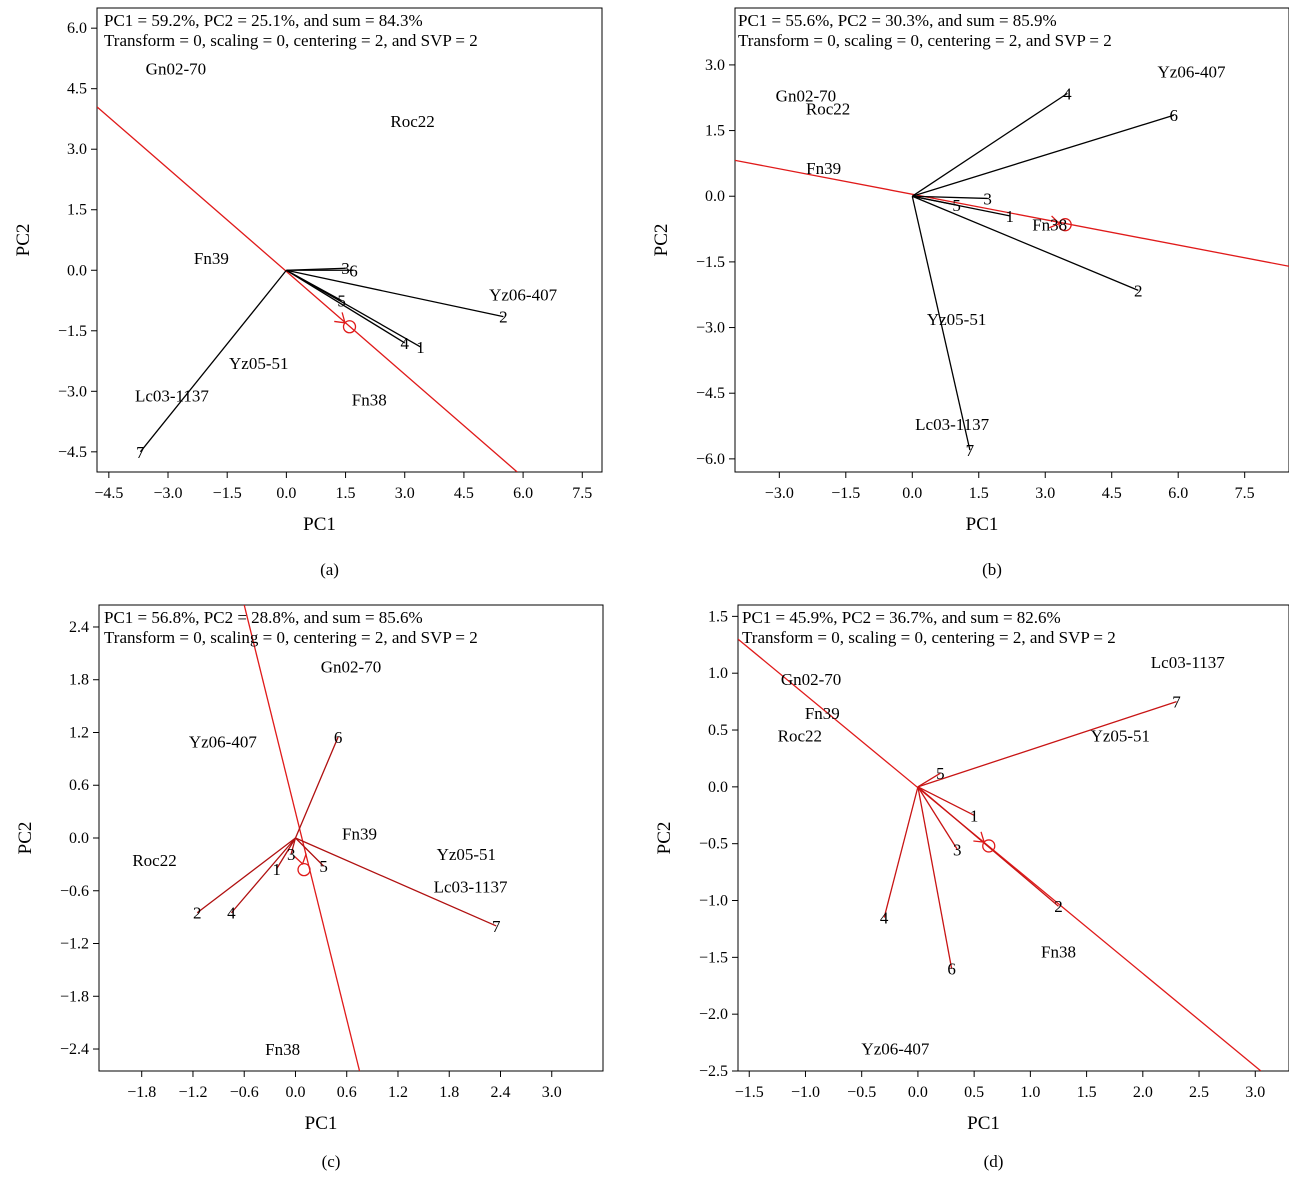 Image resolution: width=1289 pixels, height=1189 pixels. What do you see at coordinates (449, 1092) in the screenshot?
I see `x-tick-label: 1.8` at bounding box center [449, 1092].